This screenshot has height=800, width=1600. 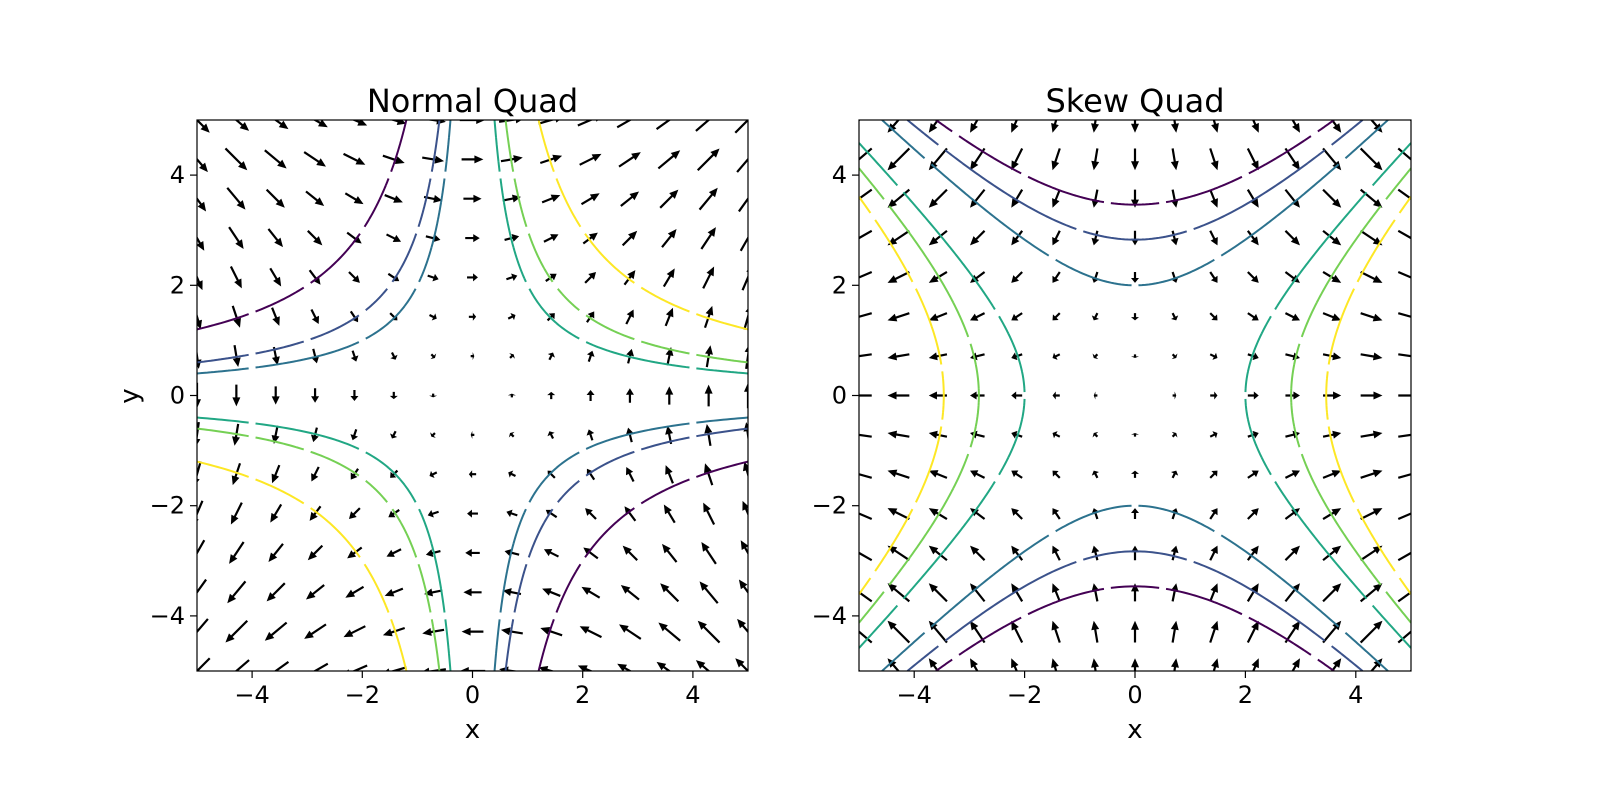 What do you see at coordinates (472, 101) in the screenshot?
I see `chart-title: Normal Quad` at bounding box center [472, 101].